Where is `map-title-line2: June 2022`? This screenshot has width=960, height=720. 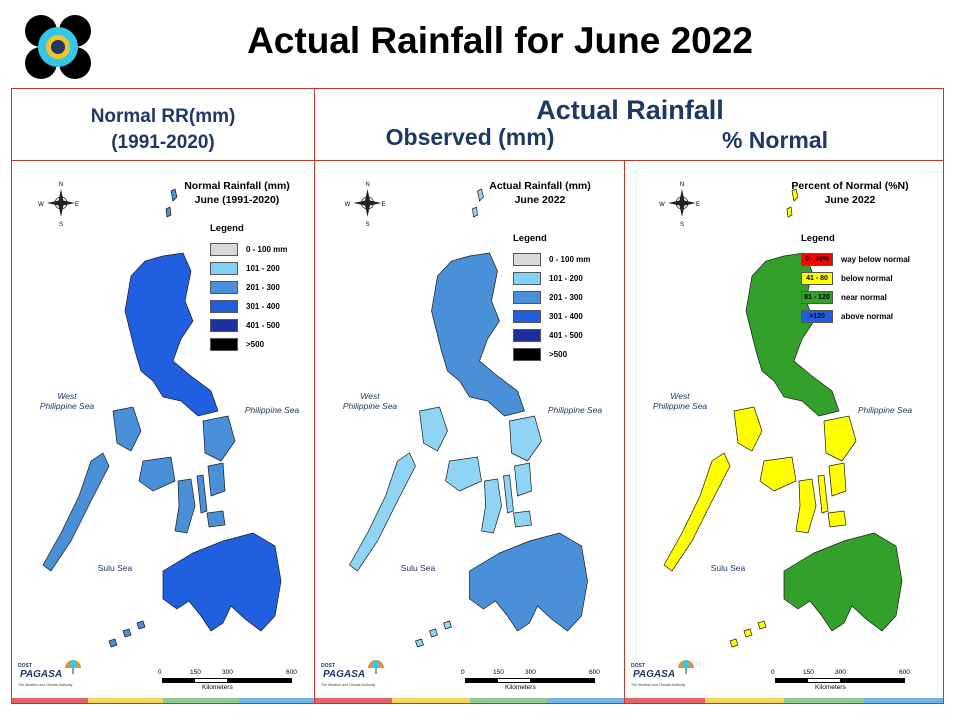 map-title-line2: June 2022 is located at coordinates (540, 200).